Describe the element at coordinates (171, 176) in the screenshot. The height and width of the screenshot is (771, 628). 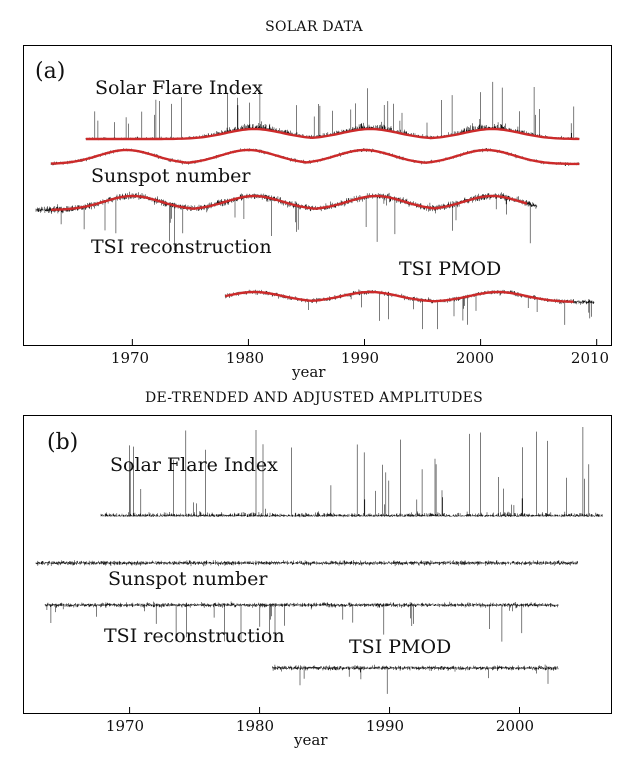
I see `panel-a-series-label-sunspot: Sunspot number` at that location.